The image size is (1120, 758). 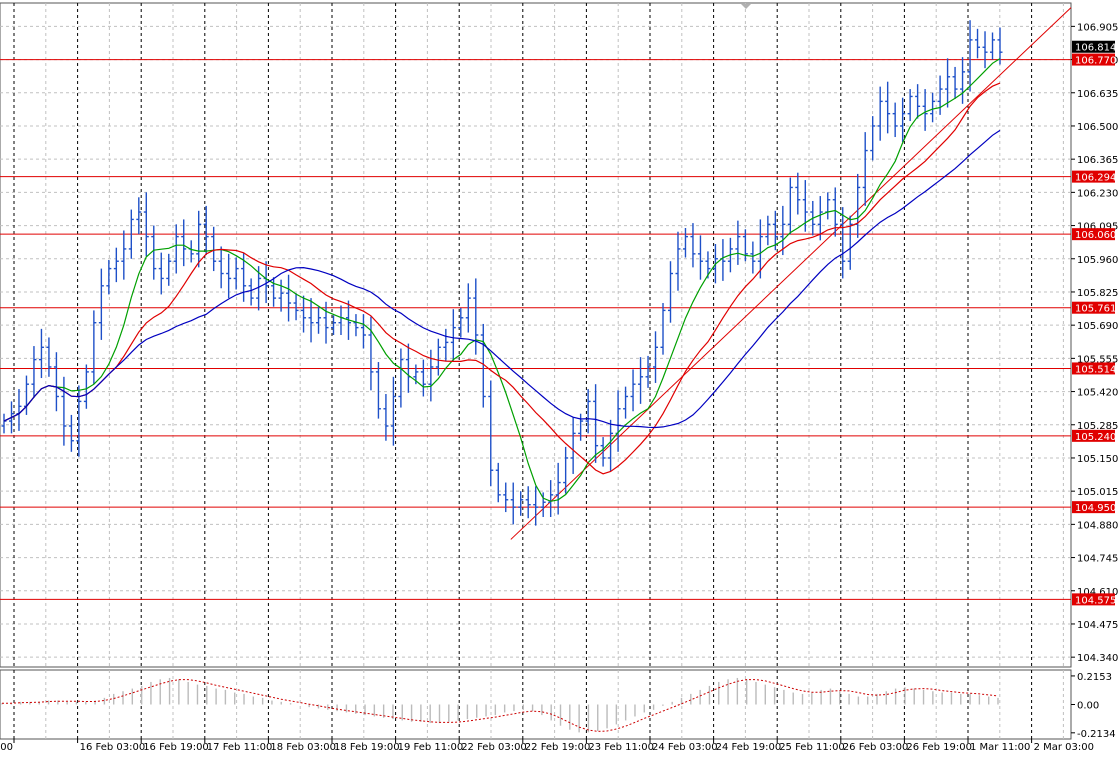 What do you see at coordinates (1088, 706) in the screenshot?
I see `osc-tick-label: 0.00` at bounding box center [1088, 706].